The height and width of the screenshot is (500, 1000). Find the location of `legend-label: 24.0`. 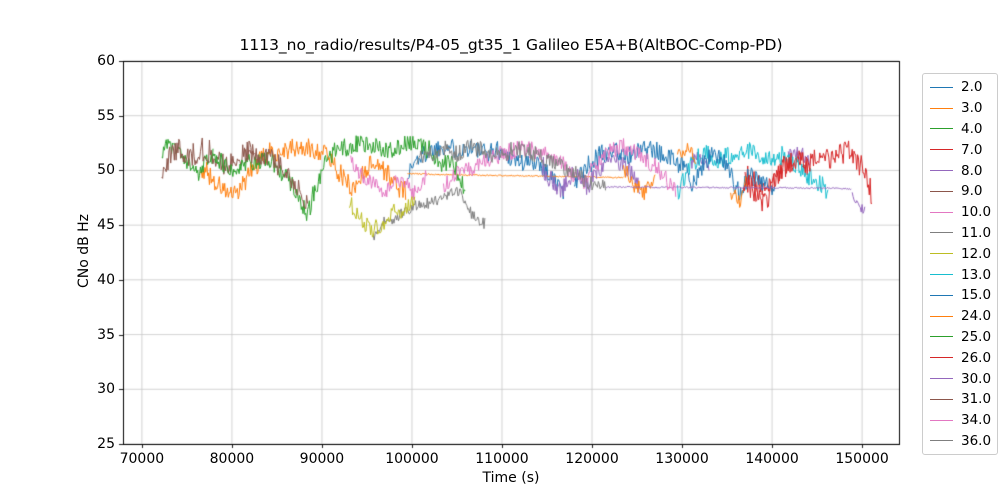

legend-label: 24.0 is located at coordinates (976, 316).